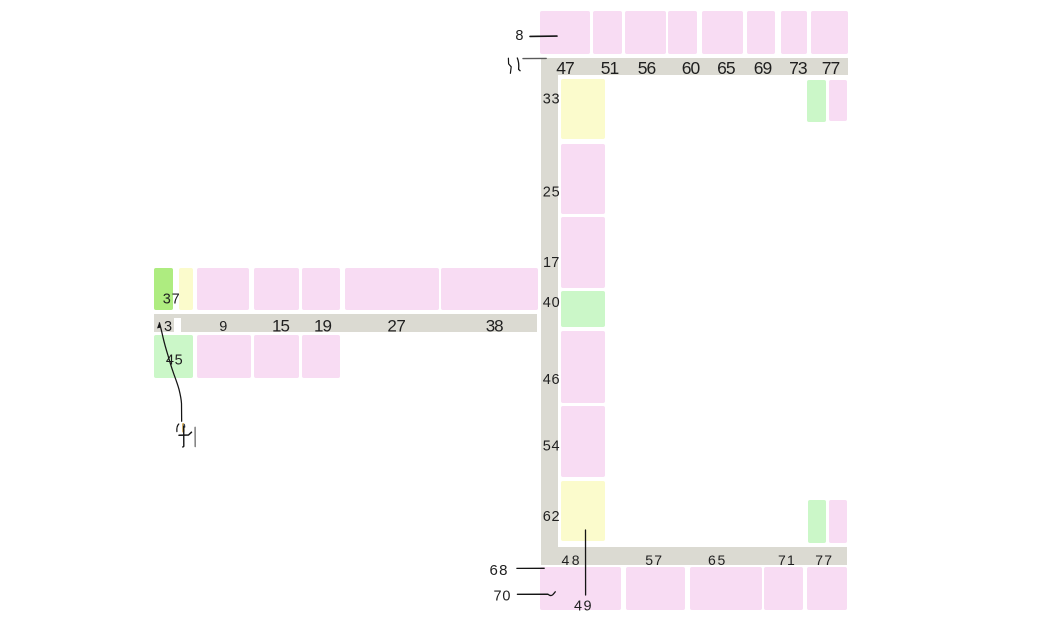 This screenshot has width=1044, height=620. I want to click on svg-text: 51, so click(610, 68).